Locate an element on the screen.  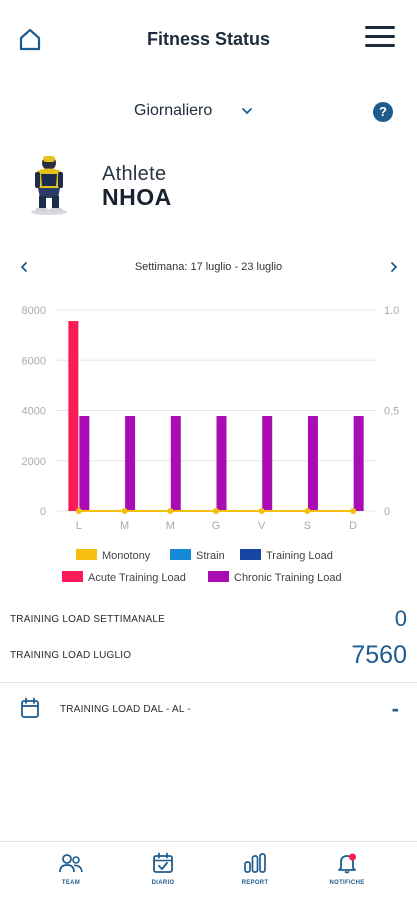
stat-row-monthly: TRAINING LOAD LUGLIO 7560 is located at coordinates (208, 655).